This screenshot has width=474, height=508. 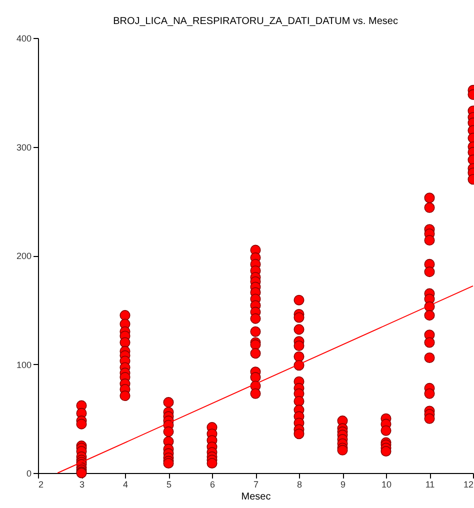 What do you see at coordinates (430, 485) in the screenshot?
I see `x-tick-label: 11` at bounding box center [430, 485].